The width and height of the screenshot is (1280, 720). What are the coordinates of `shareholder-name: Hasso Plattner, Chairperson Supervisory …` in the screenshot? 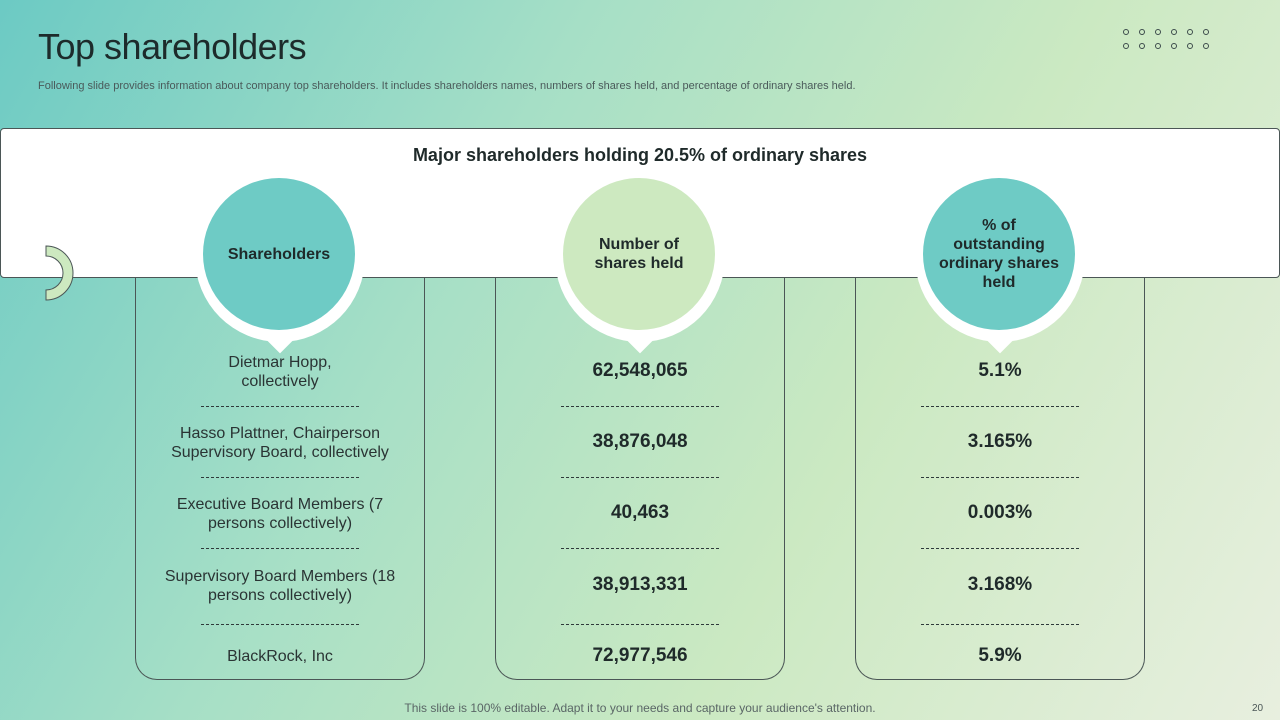 It's located at (280, 443).